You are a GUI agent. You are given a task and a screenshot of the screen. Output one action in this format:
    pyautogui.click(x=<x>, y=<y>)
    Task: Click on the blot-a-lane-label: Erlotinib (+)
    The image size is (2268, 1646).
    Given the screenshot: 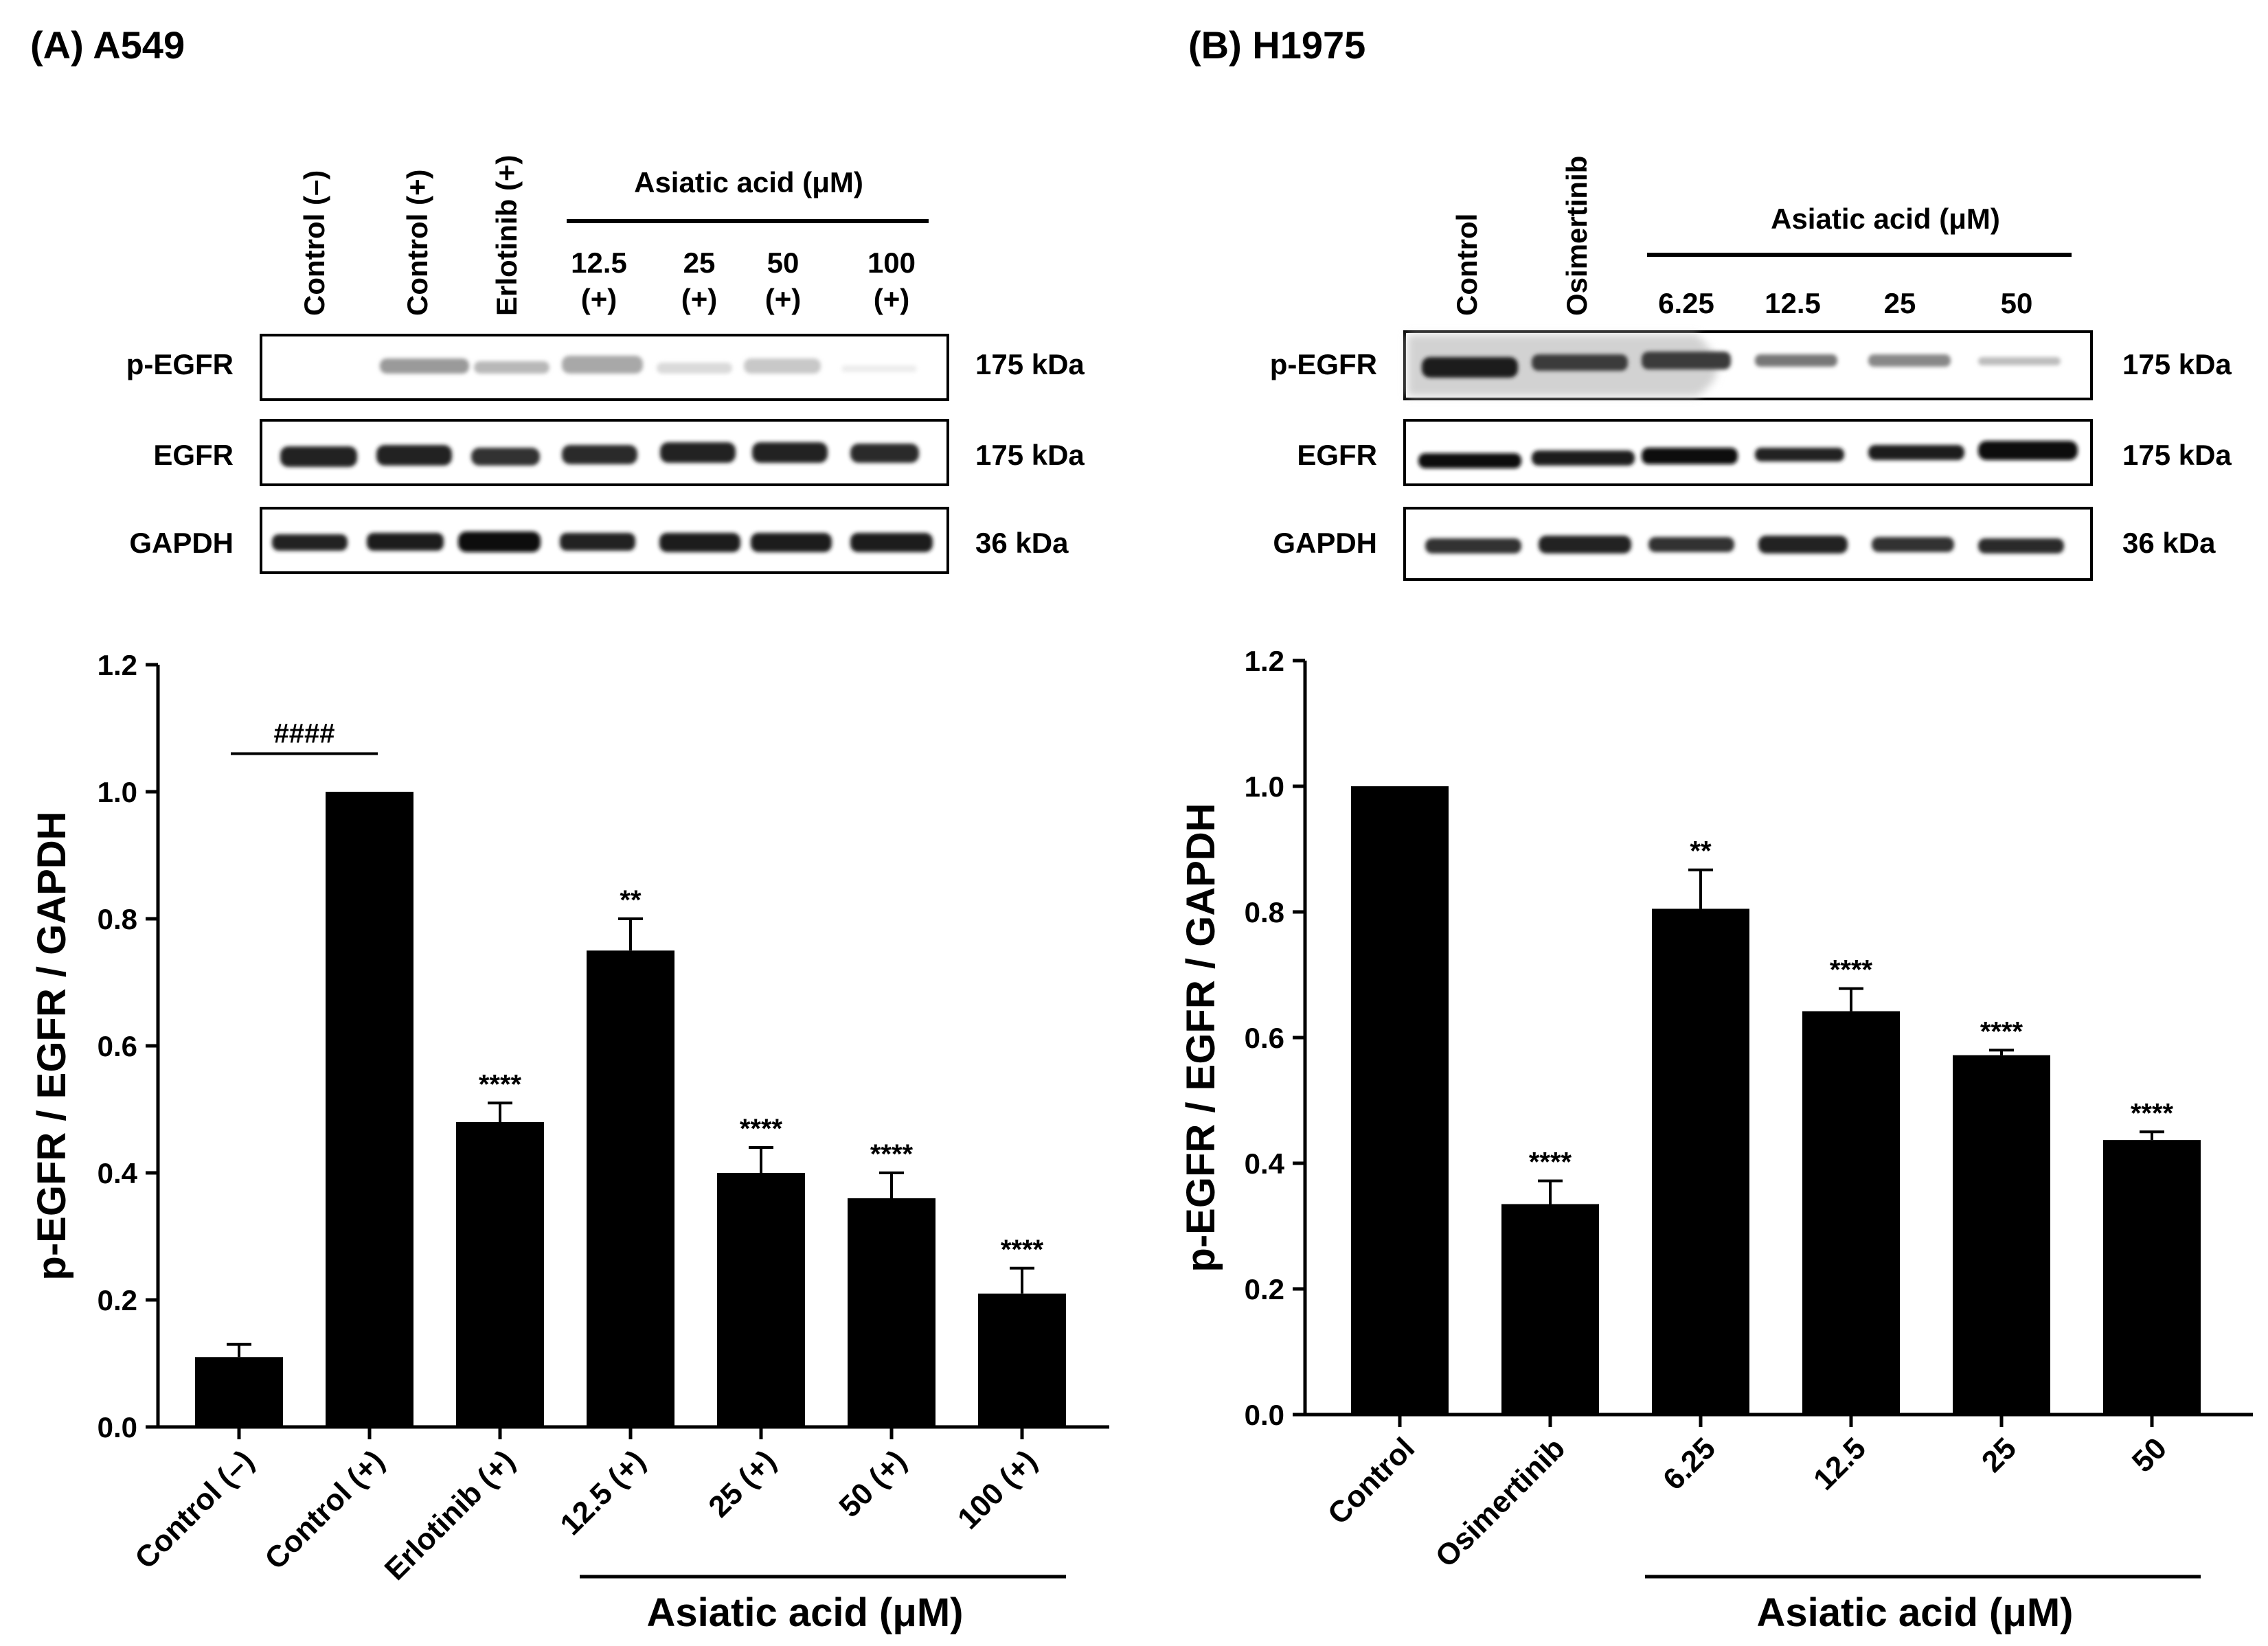 What is the action you would take?
    pyautogui.click(x=506, y=236)
    